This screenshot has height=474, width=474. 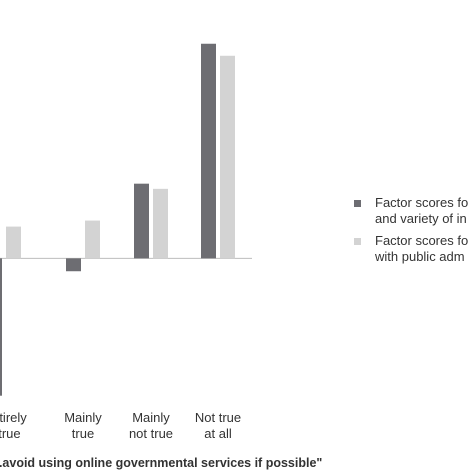 I want to click on x-tick-label-3: Mainly not true, so click(x=151, y=425).